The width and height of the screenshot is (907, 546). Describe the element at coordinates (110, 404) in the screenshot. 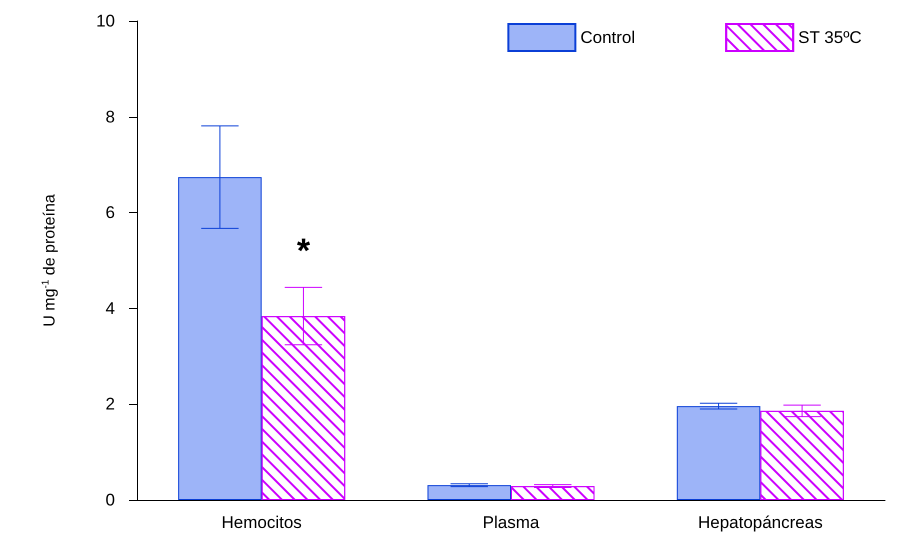

I see `y-tick-label: 2` at that location.